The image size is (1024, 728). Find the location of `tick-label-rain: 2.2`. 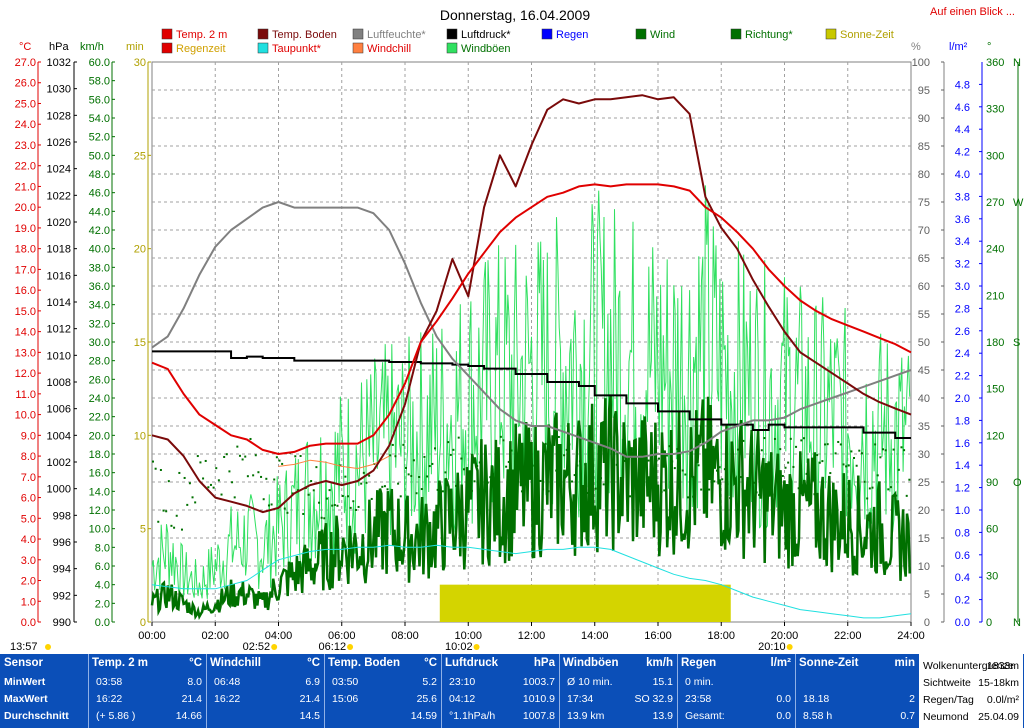

tick-label-rain: 2.2 is located at coordinates (962, 377).